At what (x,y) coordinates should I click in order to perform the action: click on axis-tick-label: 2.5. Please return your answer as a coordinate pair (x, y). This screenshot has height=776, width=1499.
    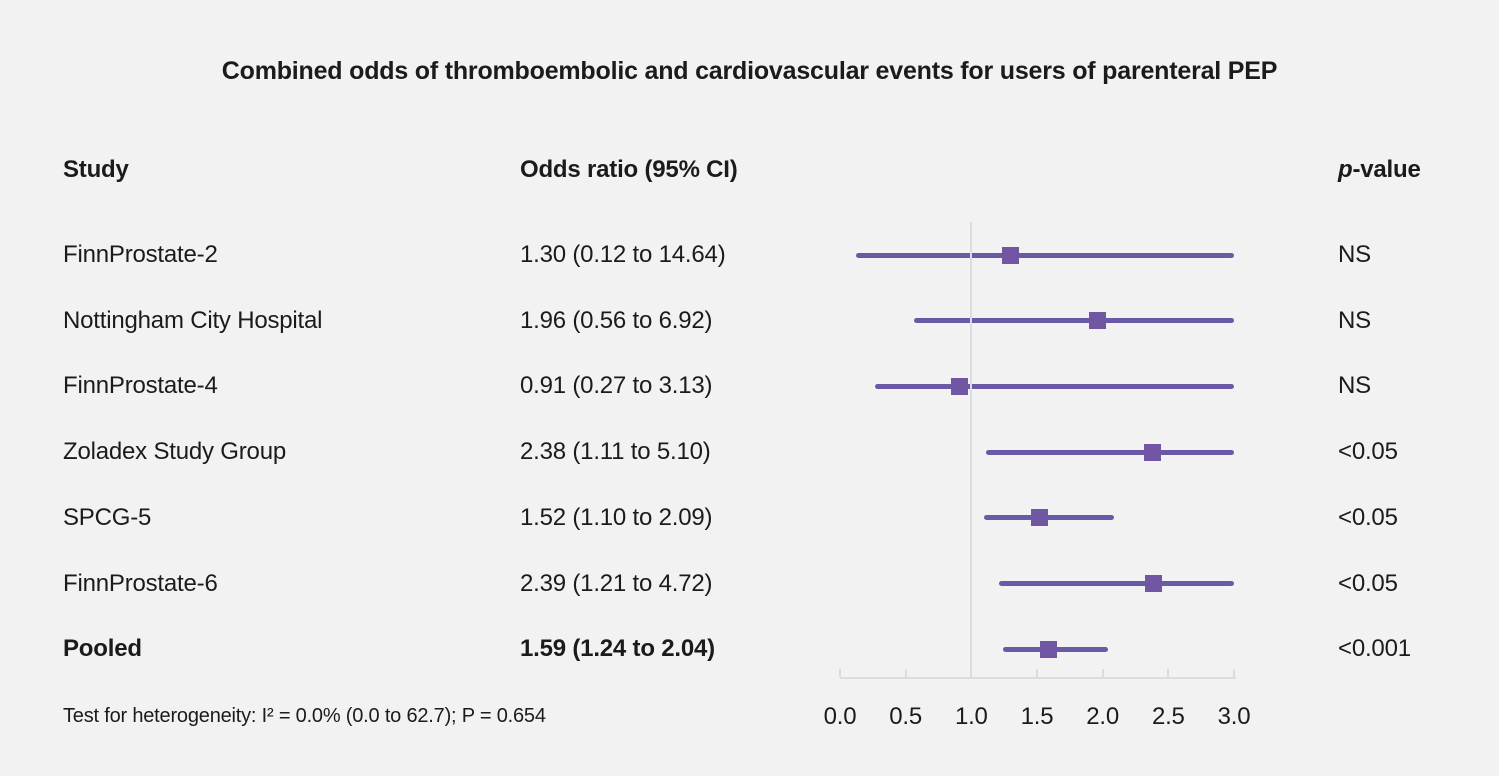
    Looking at the image, I should click on (1168, 716).